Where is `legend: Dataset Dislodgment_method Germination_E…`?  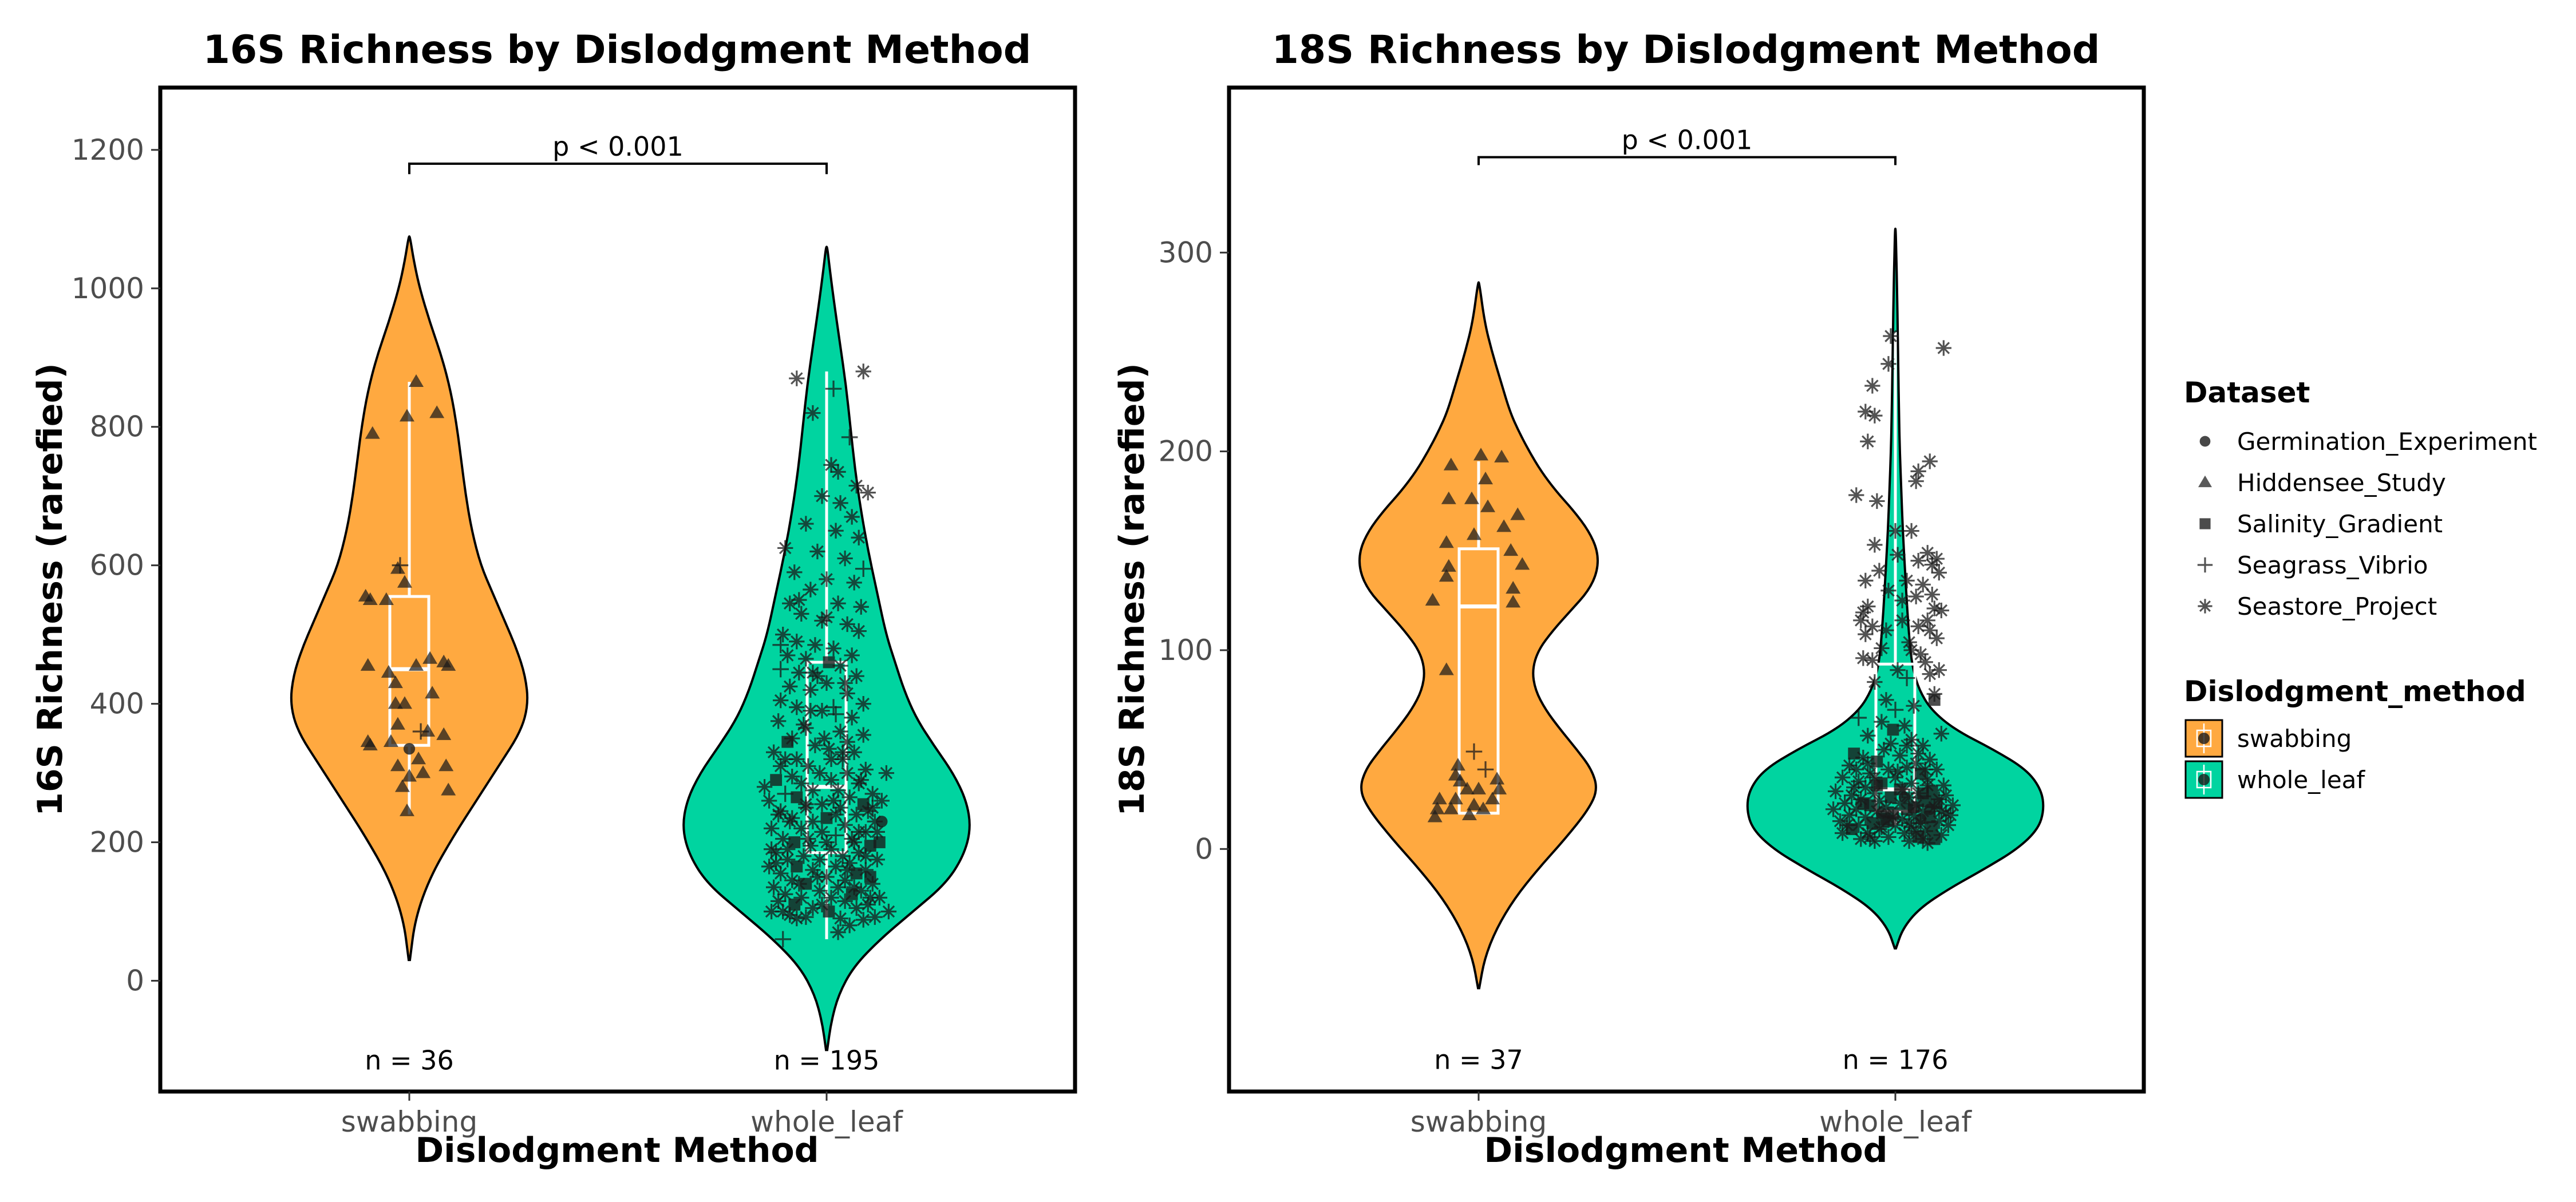 legend: Dataset Dislodgment_method Germination_E… is located at coordinates (2360, 587).